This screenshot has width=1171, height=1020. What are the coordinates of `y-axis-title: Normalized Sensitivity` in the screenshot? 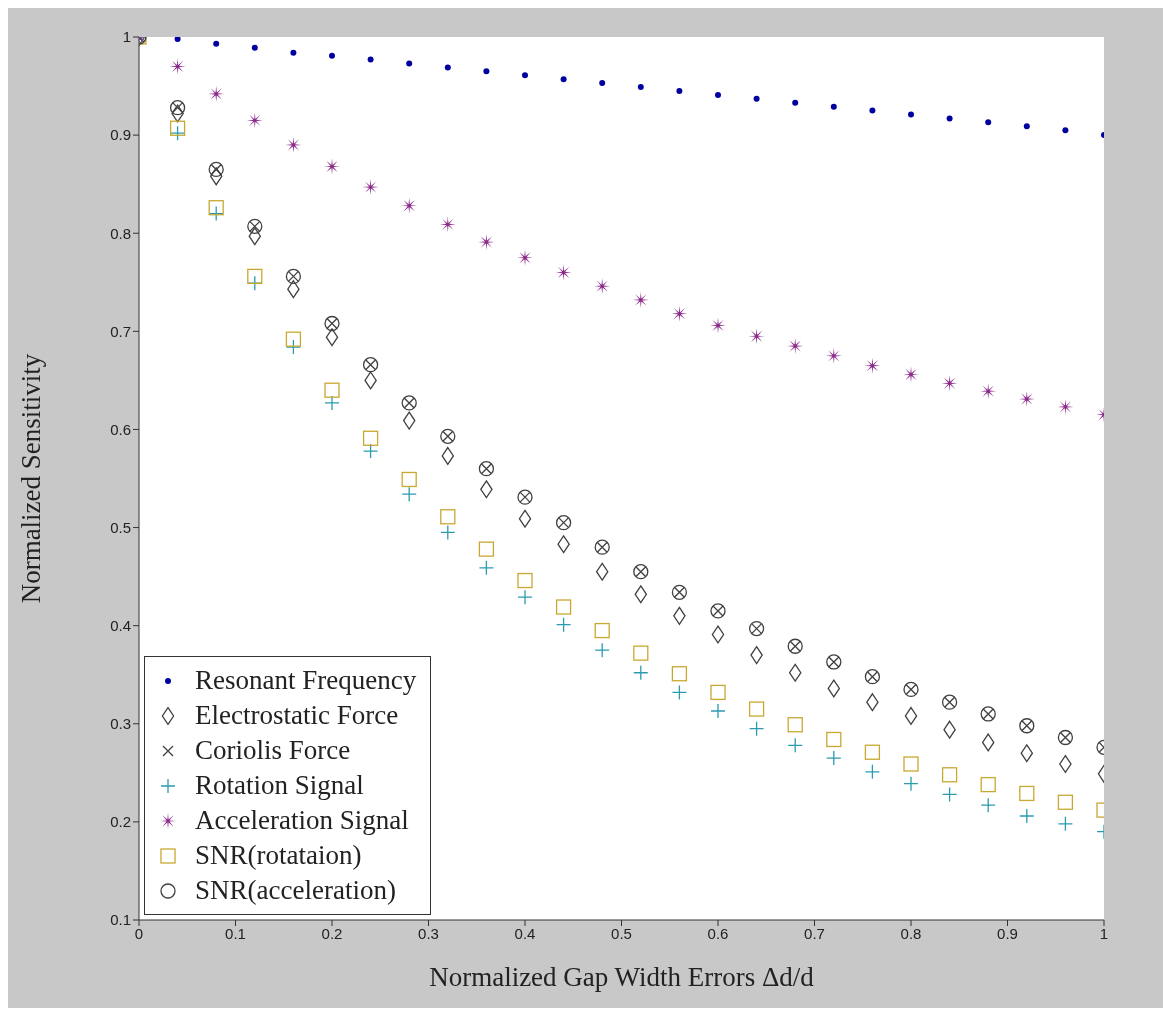 It's located at (30, 478).